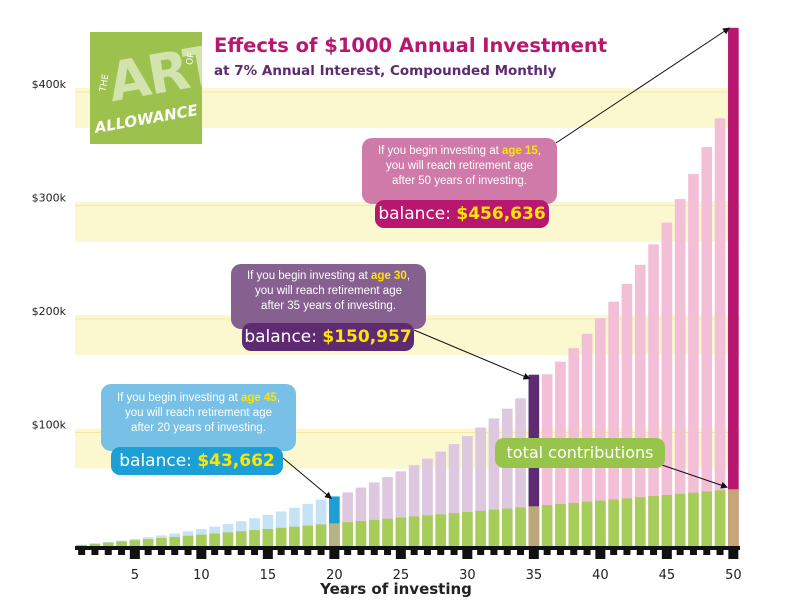 The width and height of the screenshot is (792, 612). I want to click on contribution-bars, so click(407, 517).